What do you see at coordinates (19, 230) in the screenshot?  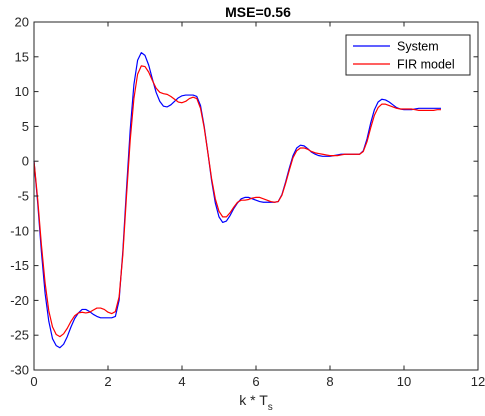 I see `y-tick-label: -10` at bounding box center [19, 230].